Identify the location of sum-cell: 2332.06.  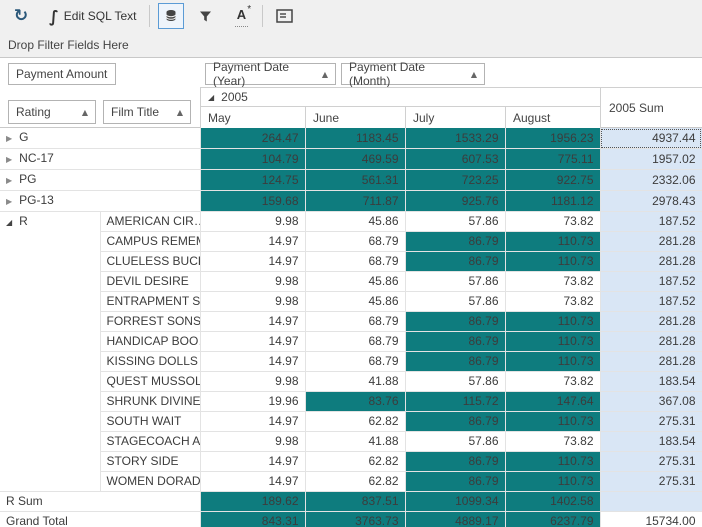
(651, 180).